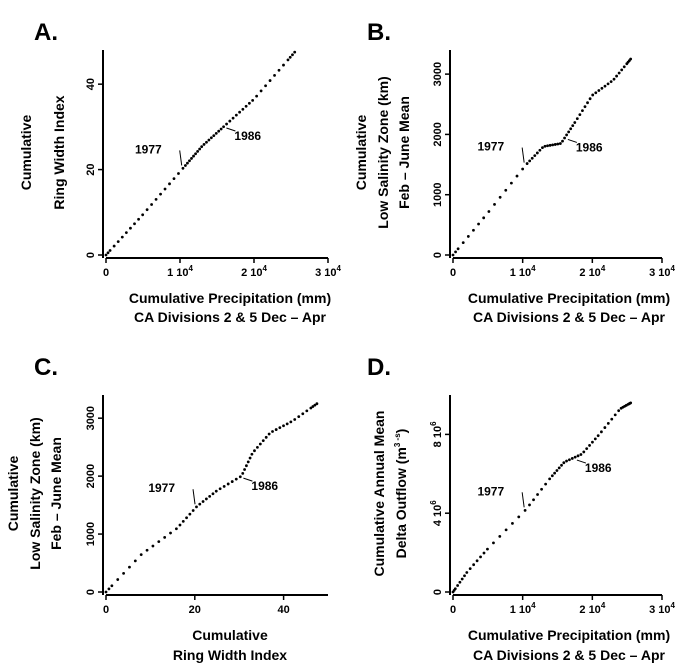 Image resolution: width=686 pixels, height=667 pixels. I want to click on x-tick-label: 40, so click(283, 610).